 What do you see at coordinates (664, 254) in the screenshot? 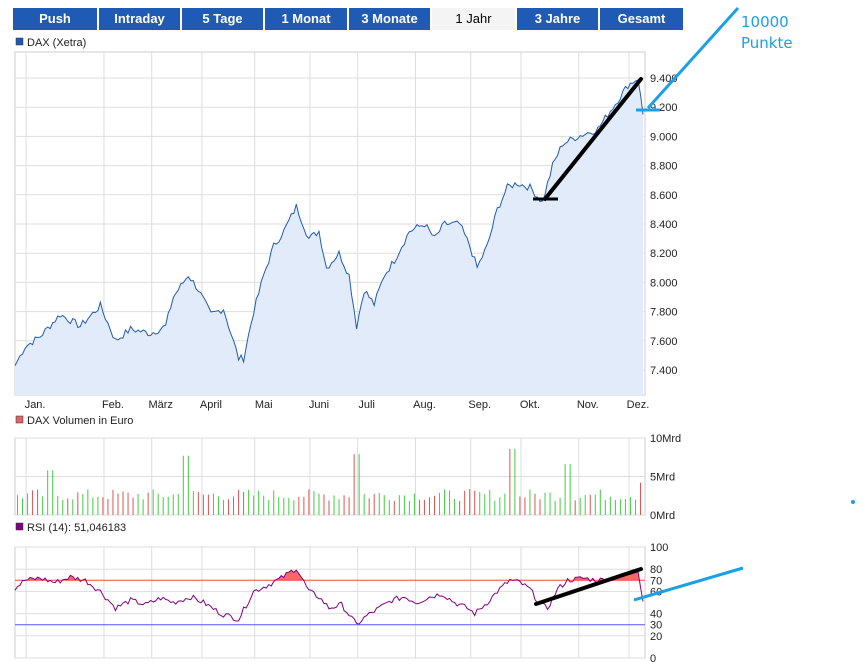
I see `y-tick-label: 8.200` at bounding box center [664, 254].